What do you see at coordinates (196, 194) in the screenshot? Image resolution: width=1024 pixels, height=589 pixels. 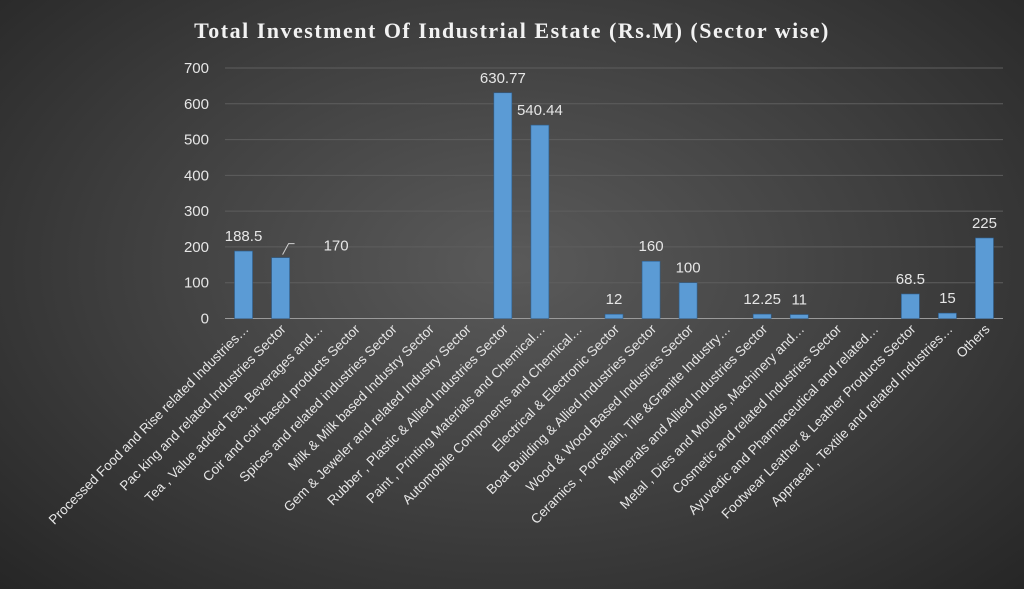 I see `y-axis-ticks: 0 100 200 300 400 500 600 700` at bounding box center [196, 194].